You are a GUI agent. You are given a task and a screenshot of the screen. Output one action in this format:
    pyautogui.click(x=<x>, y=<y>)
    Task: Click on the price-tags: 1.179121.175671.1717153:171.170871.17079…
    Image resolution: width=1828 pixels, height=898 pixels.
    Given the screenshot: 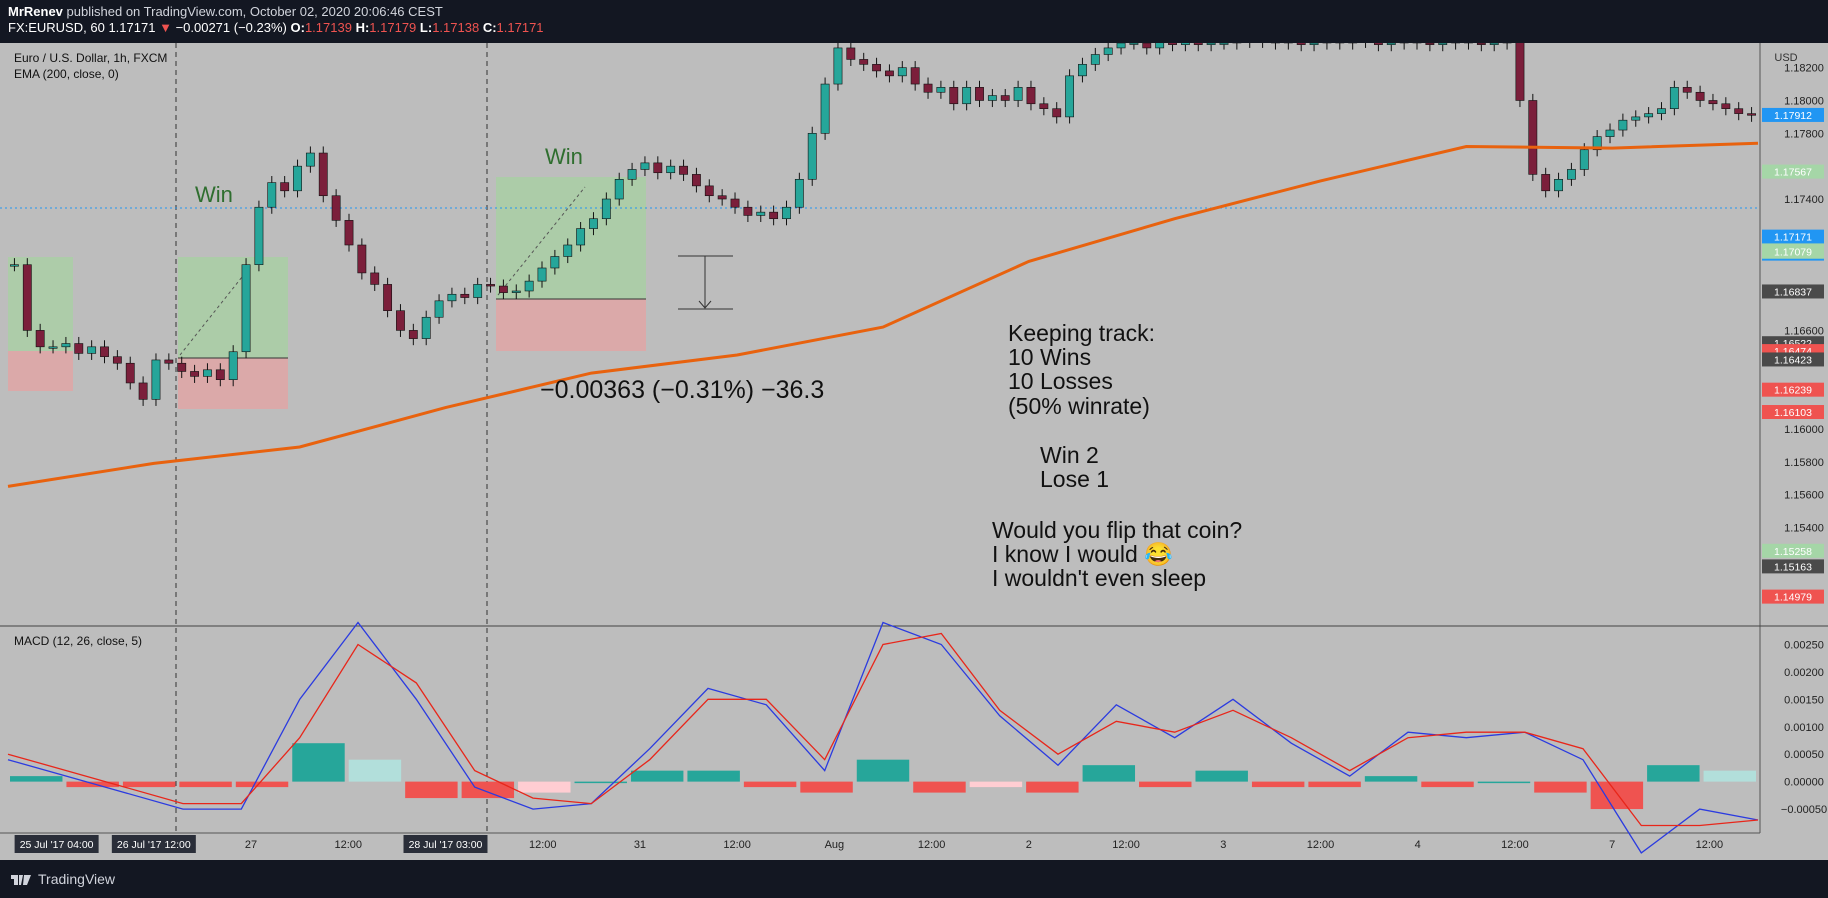 What is the action you would take?
    pyautogui.click(x=1793, y=355)
    